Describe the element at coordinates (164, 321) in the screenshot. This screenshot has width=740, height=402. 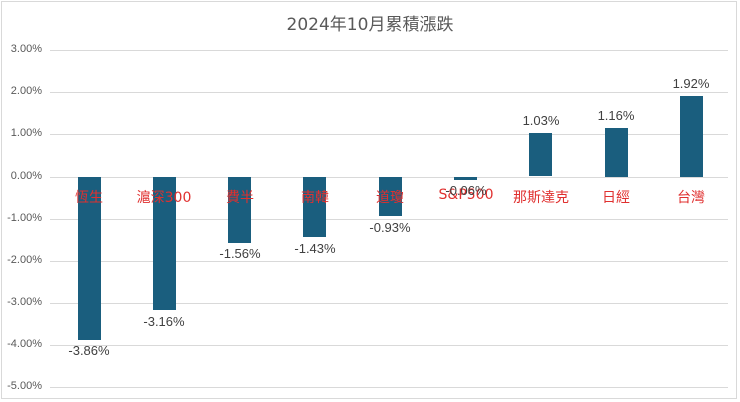
I see `value-label: -3.16%` at that location.